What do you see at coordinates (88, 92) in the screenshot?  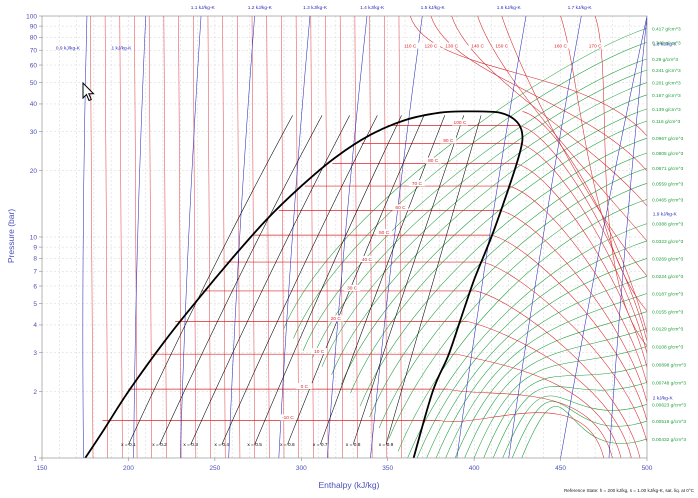 I see `mouse-cursor-icon` at bounding box center [88, 92].